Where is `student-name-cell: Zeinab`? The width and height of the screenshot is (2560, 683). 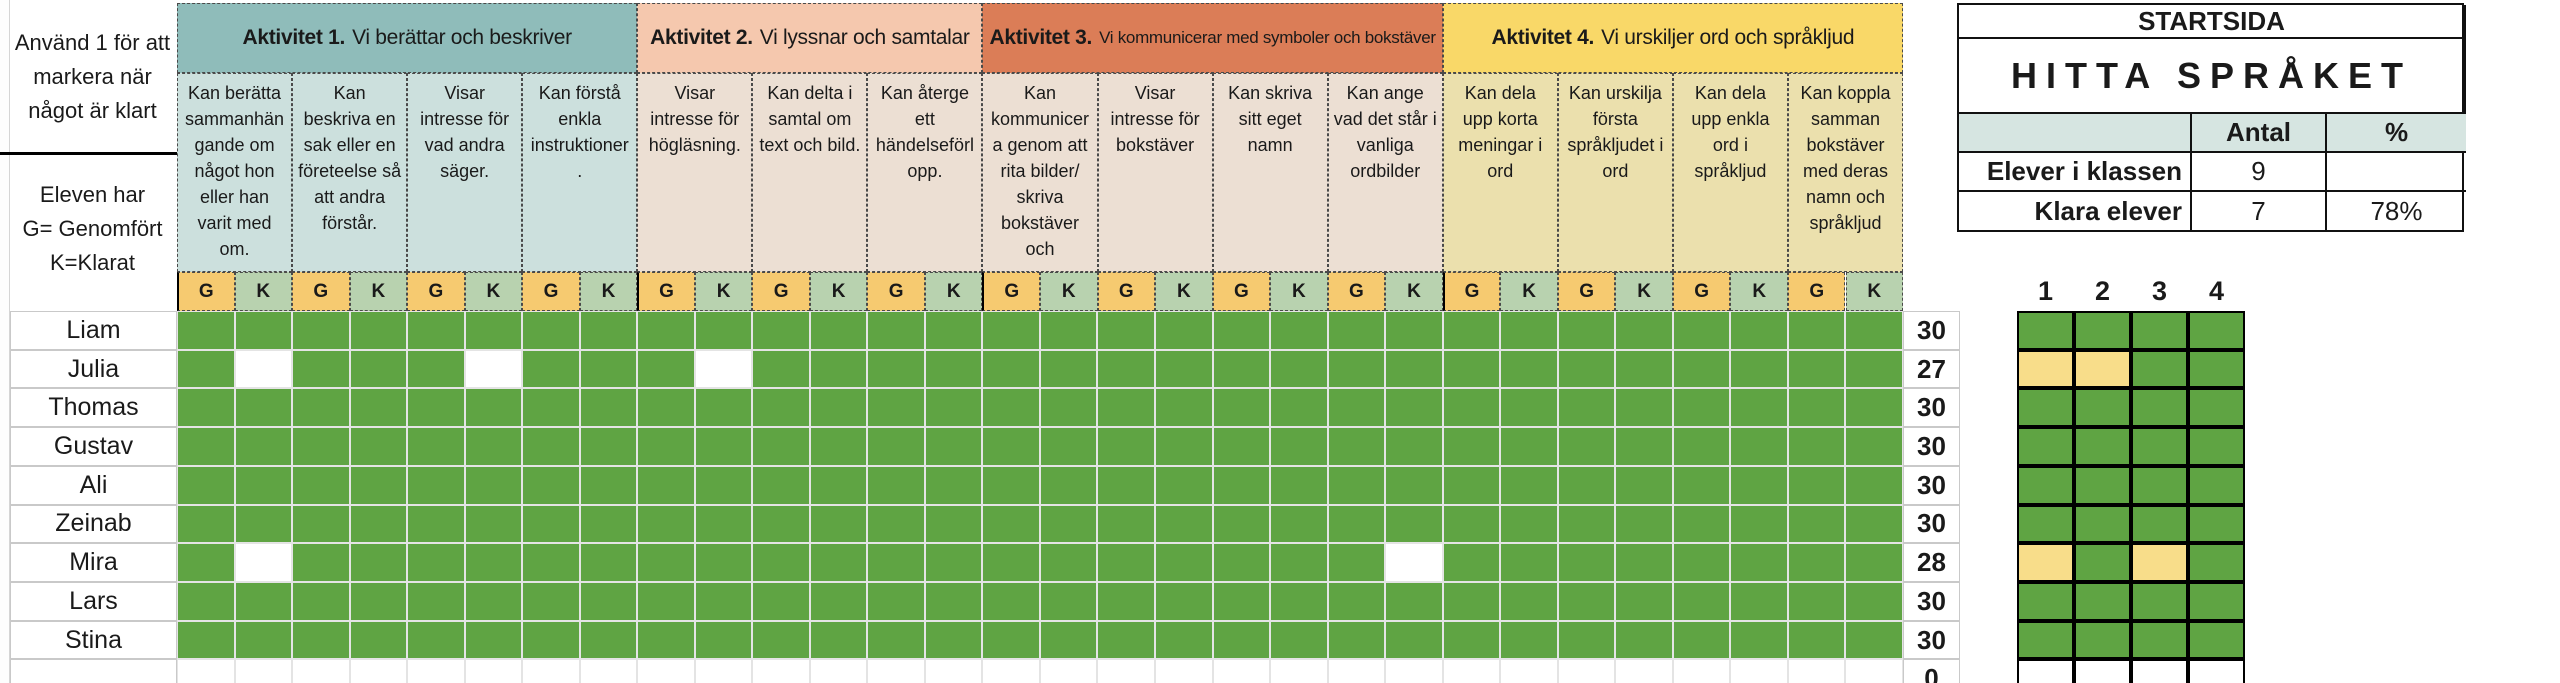 student-name-cell: Zeinab is located at coordinates (93, 524).